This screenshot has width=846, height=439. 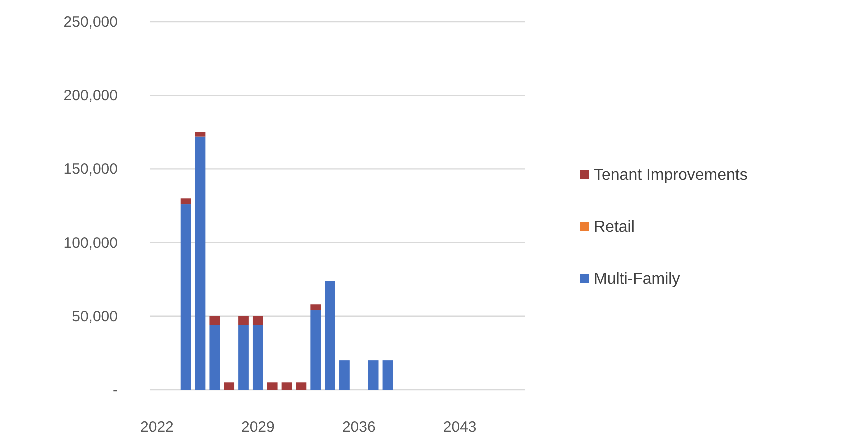 What do you see at coordinates (637, 279) in the screenshot?
I see `legend-label: Multi-Family` at bounding box center [637, 279].